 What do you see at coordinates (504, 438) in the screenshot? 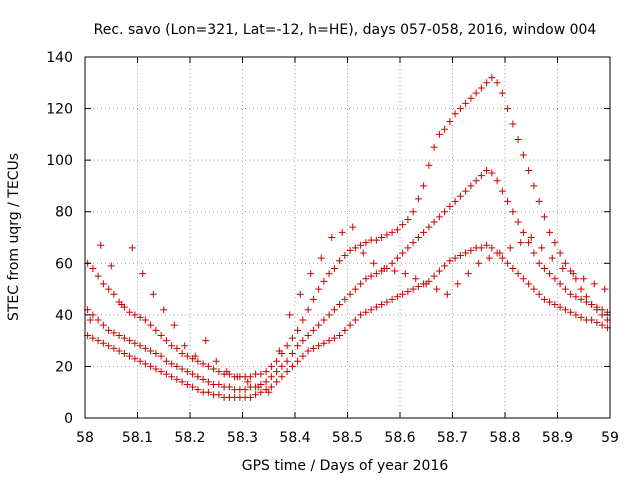
I see `x-tick-label: 58.8` at bounding box center [504, 438].